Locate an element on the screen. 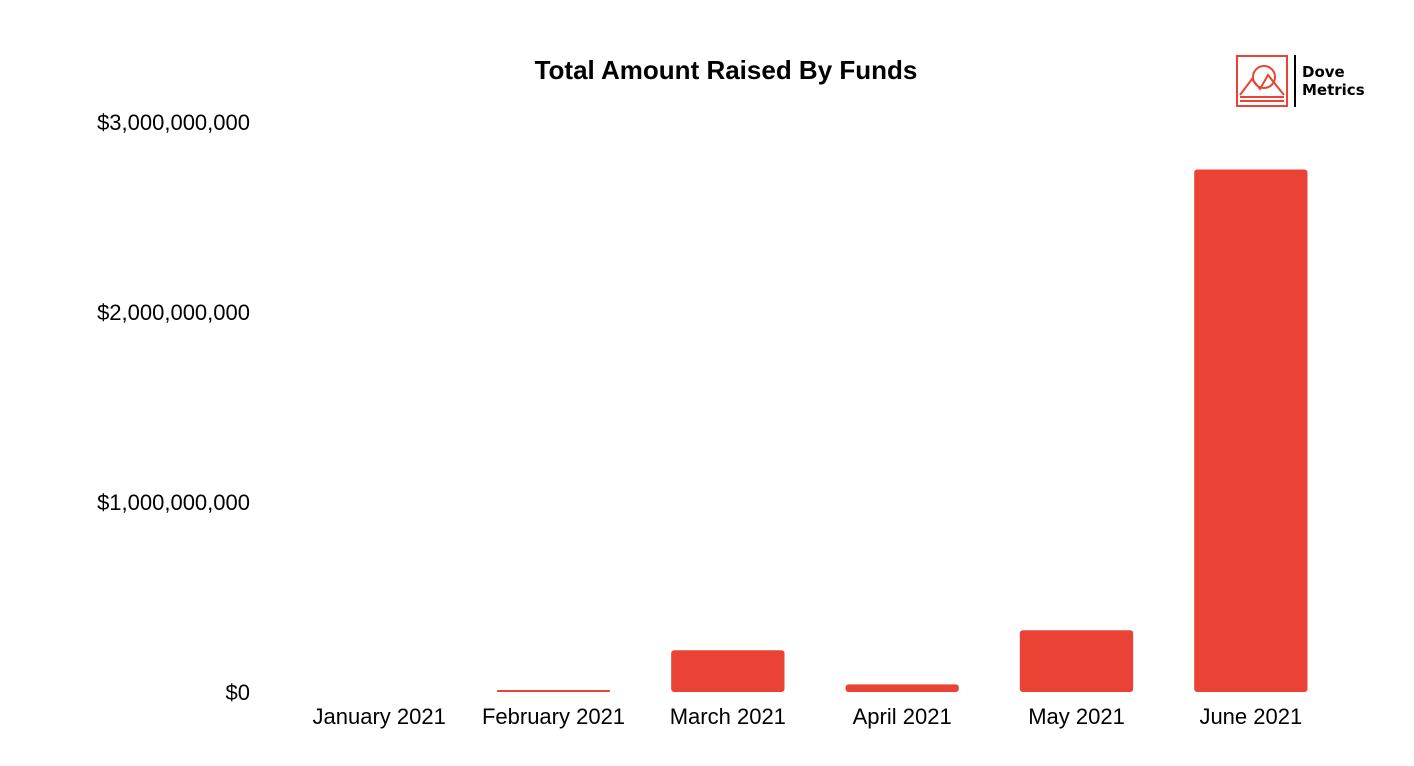 The width and height of the screenshot is (1414, 766). x-tick-label: February 2021 is located at coordinates (553, 716).